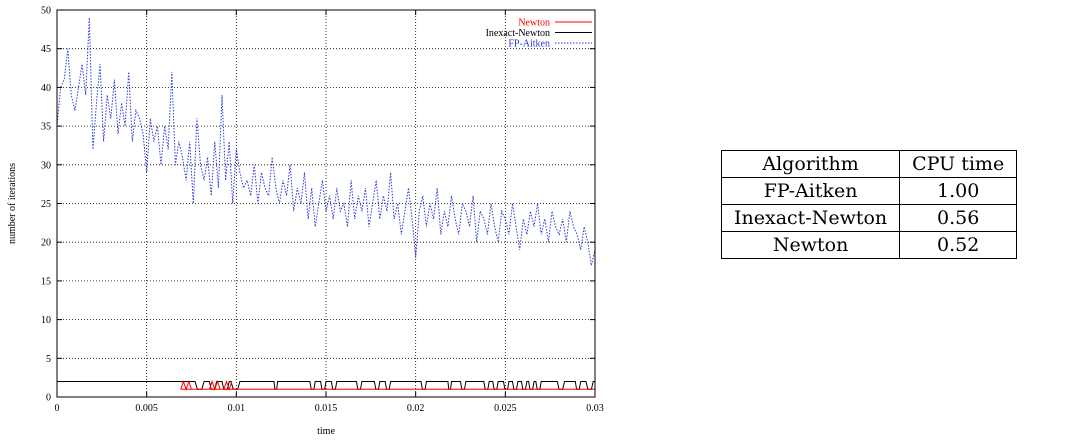 The height and width of the screenshot is (440, 1086). Describe the element at coordinates (810, 218) in the screenshot. I see `algorithm-cell: Inexact-Newton` at that location.